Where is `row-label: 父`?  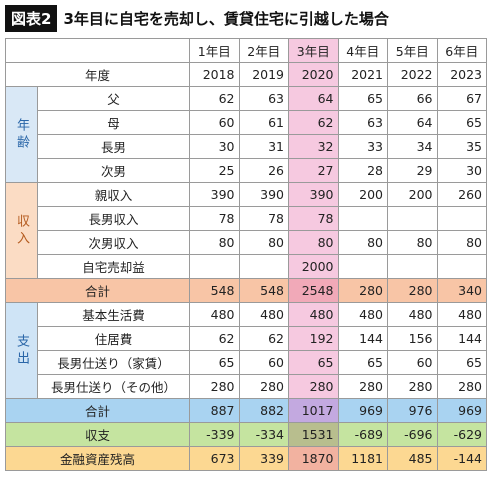 row-label: 父 is located at coordinates (113, 98).